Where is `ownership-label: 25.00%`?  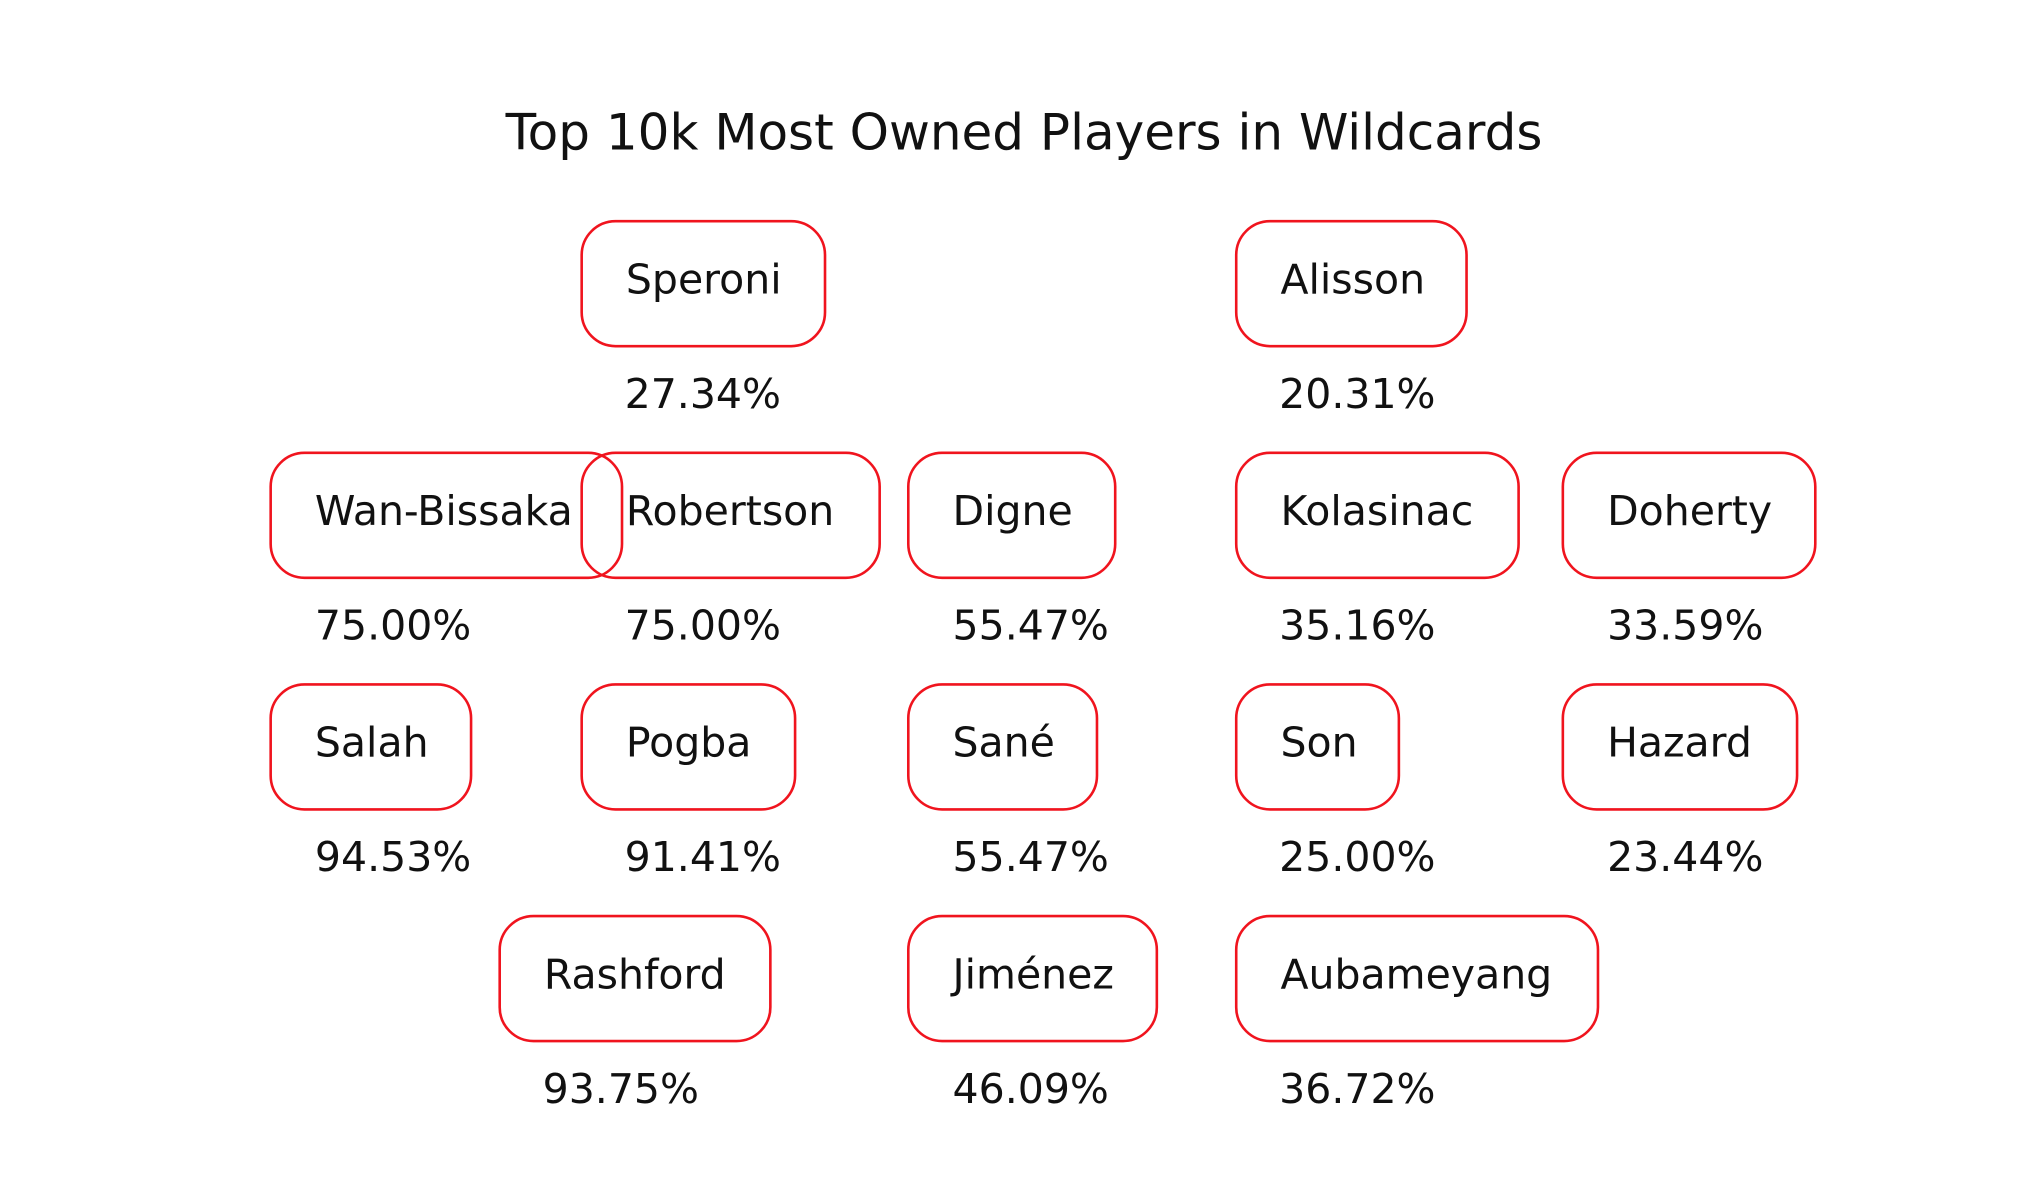 ownership-label: 25.00% is located at coordinates (1357, 857).